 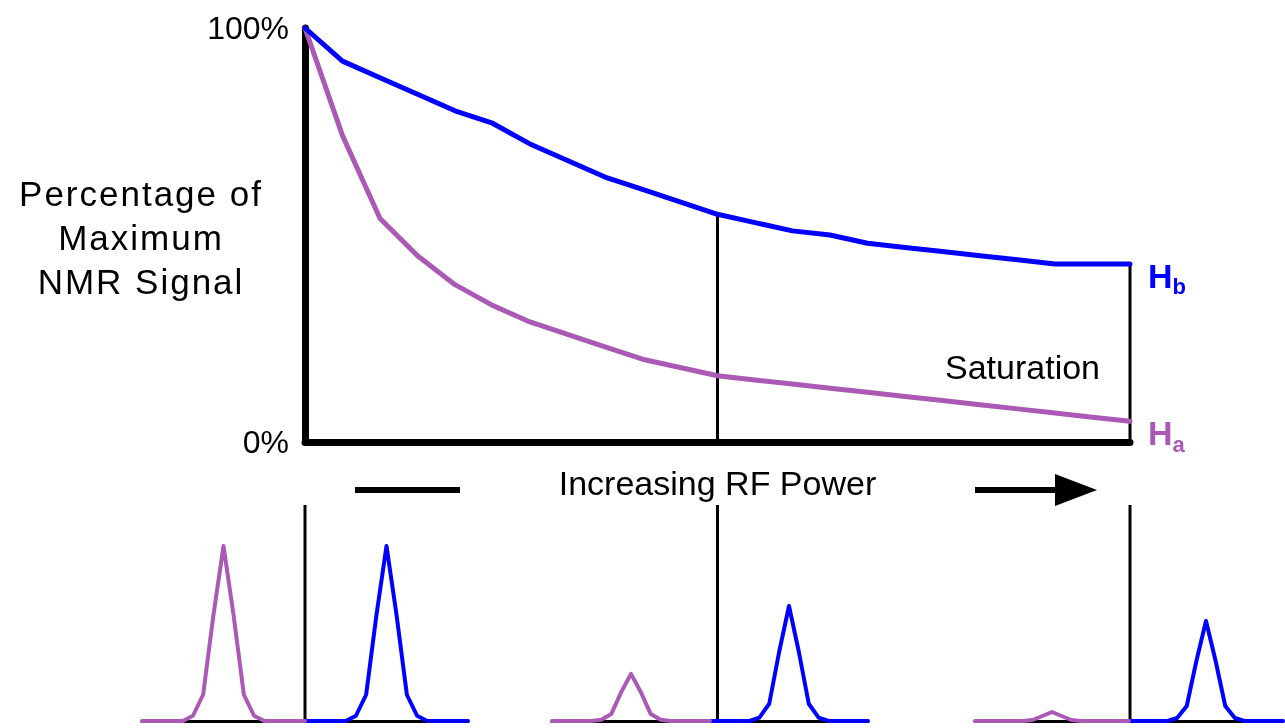 What do you see at coordinates (265, 442) in the screenshot?
I see `y-tick-label: 0%` at bounding box center [265, 442].